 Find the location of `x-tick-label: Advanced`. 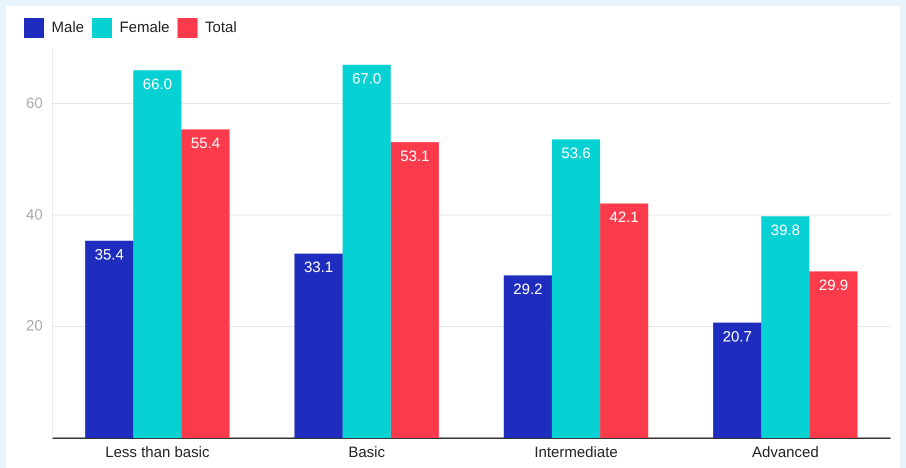

x-tick-label: Advanced is located at coordinates (785, 453).